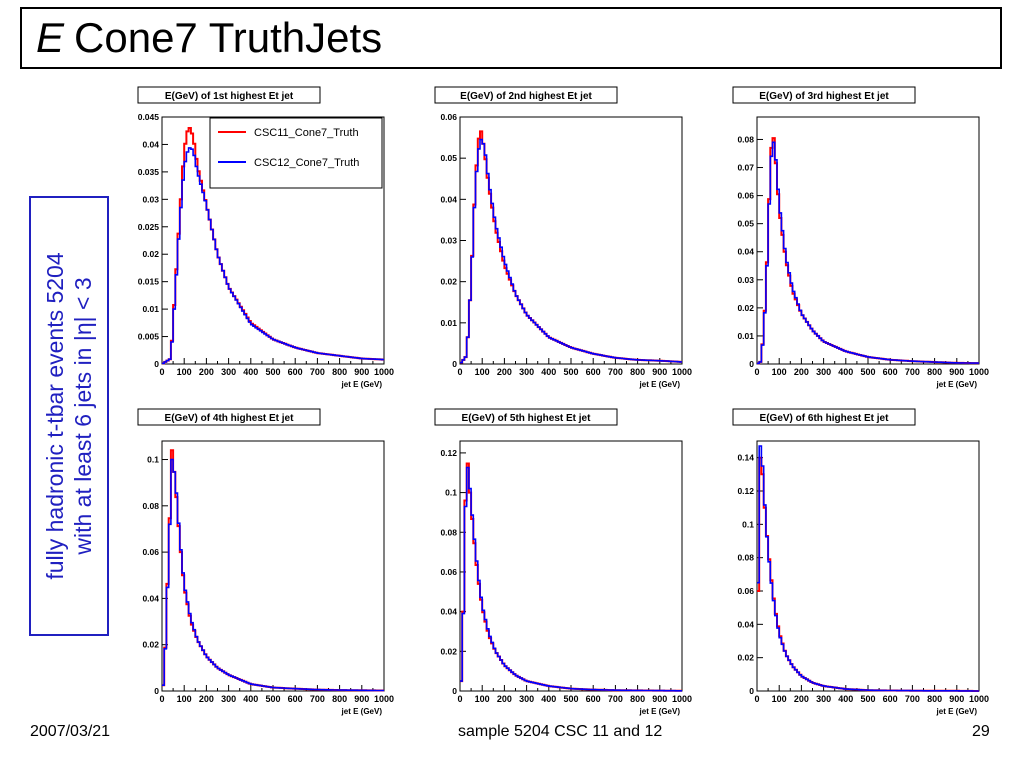 This screenshot has width=1024, height=768. I want to click on histogram-title: E(GeV) of 5th highest Et jet, so click(527, 418).